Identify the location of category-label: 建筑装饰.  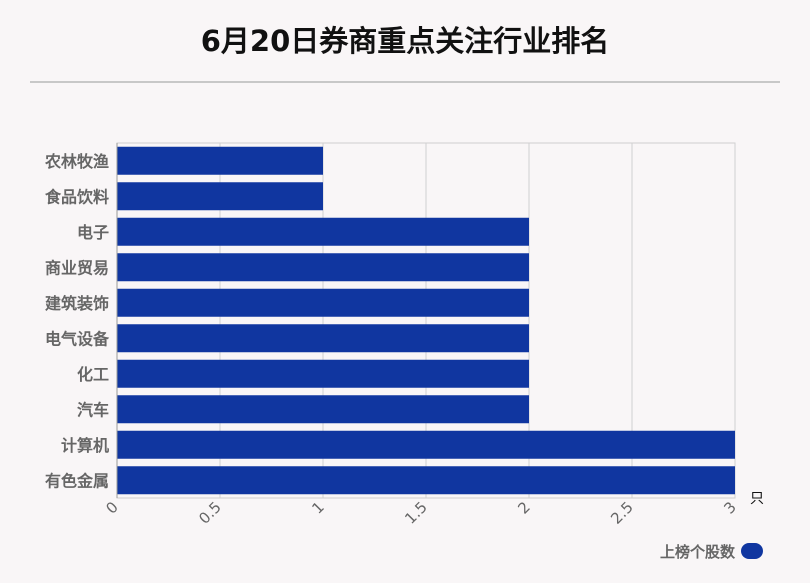
(77, 303).